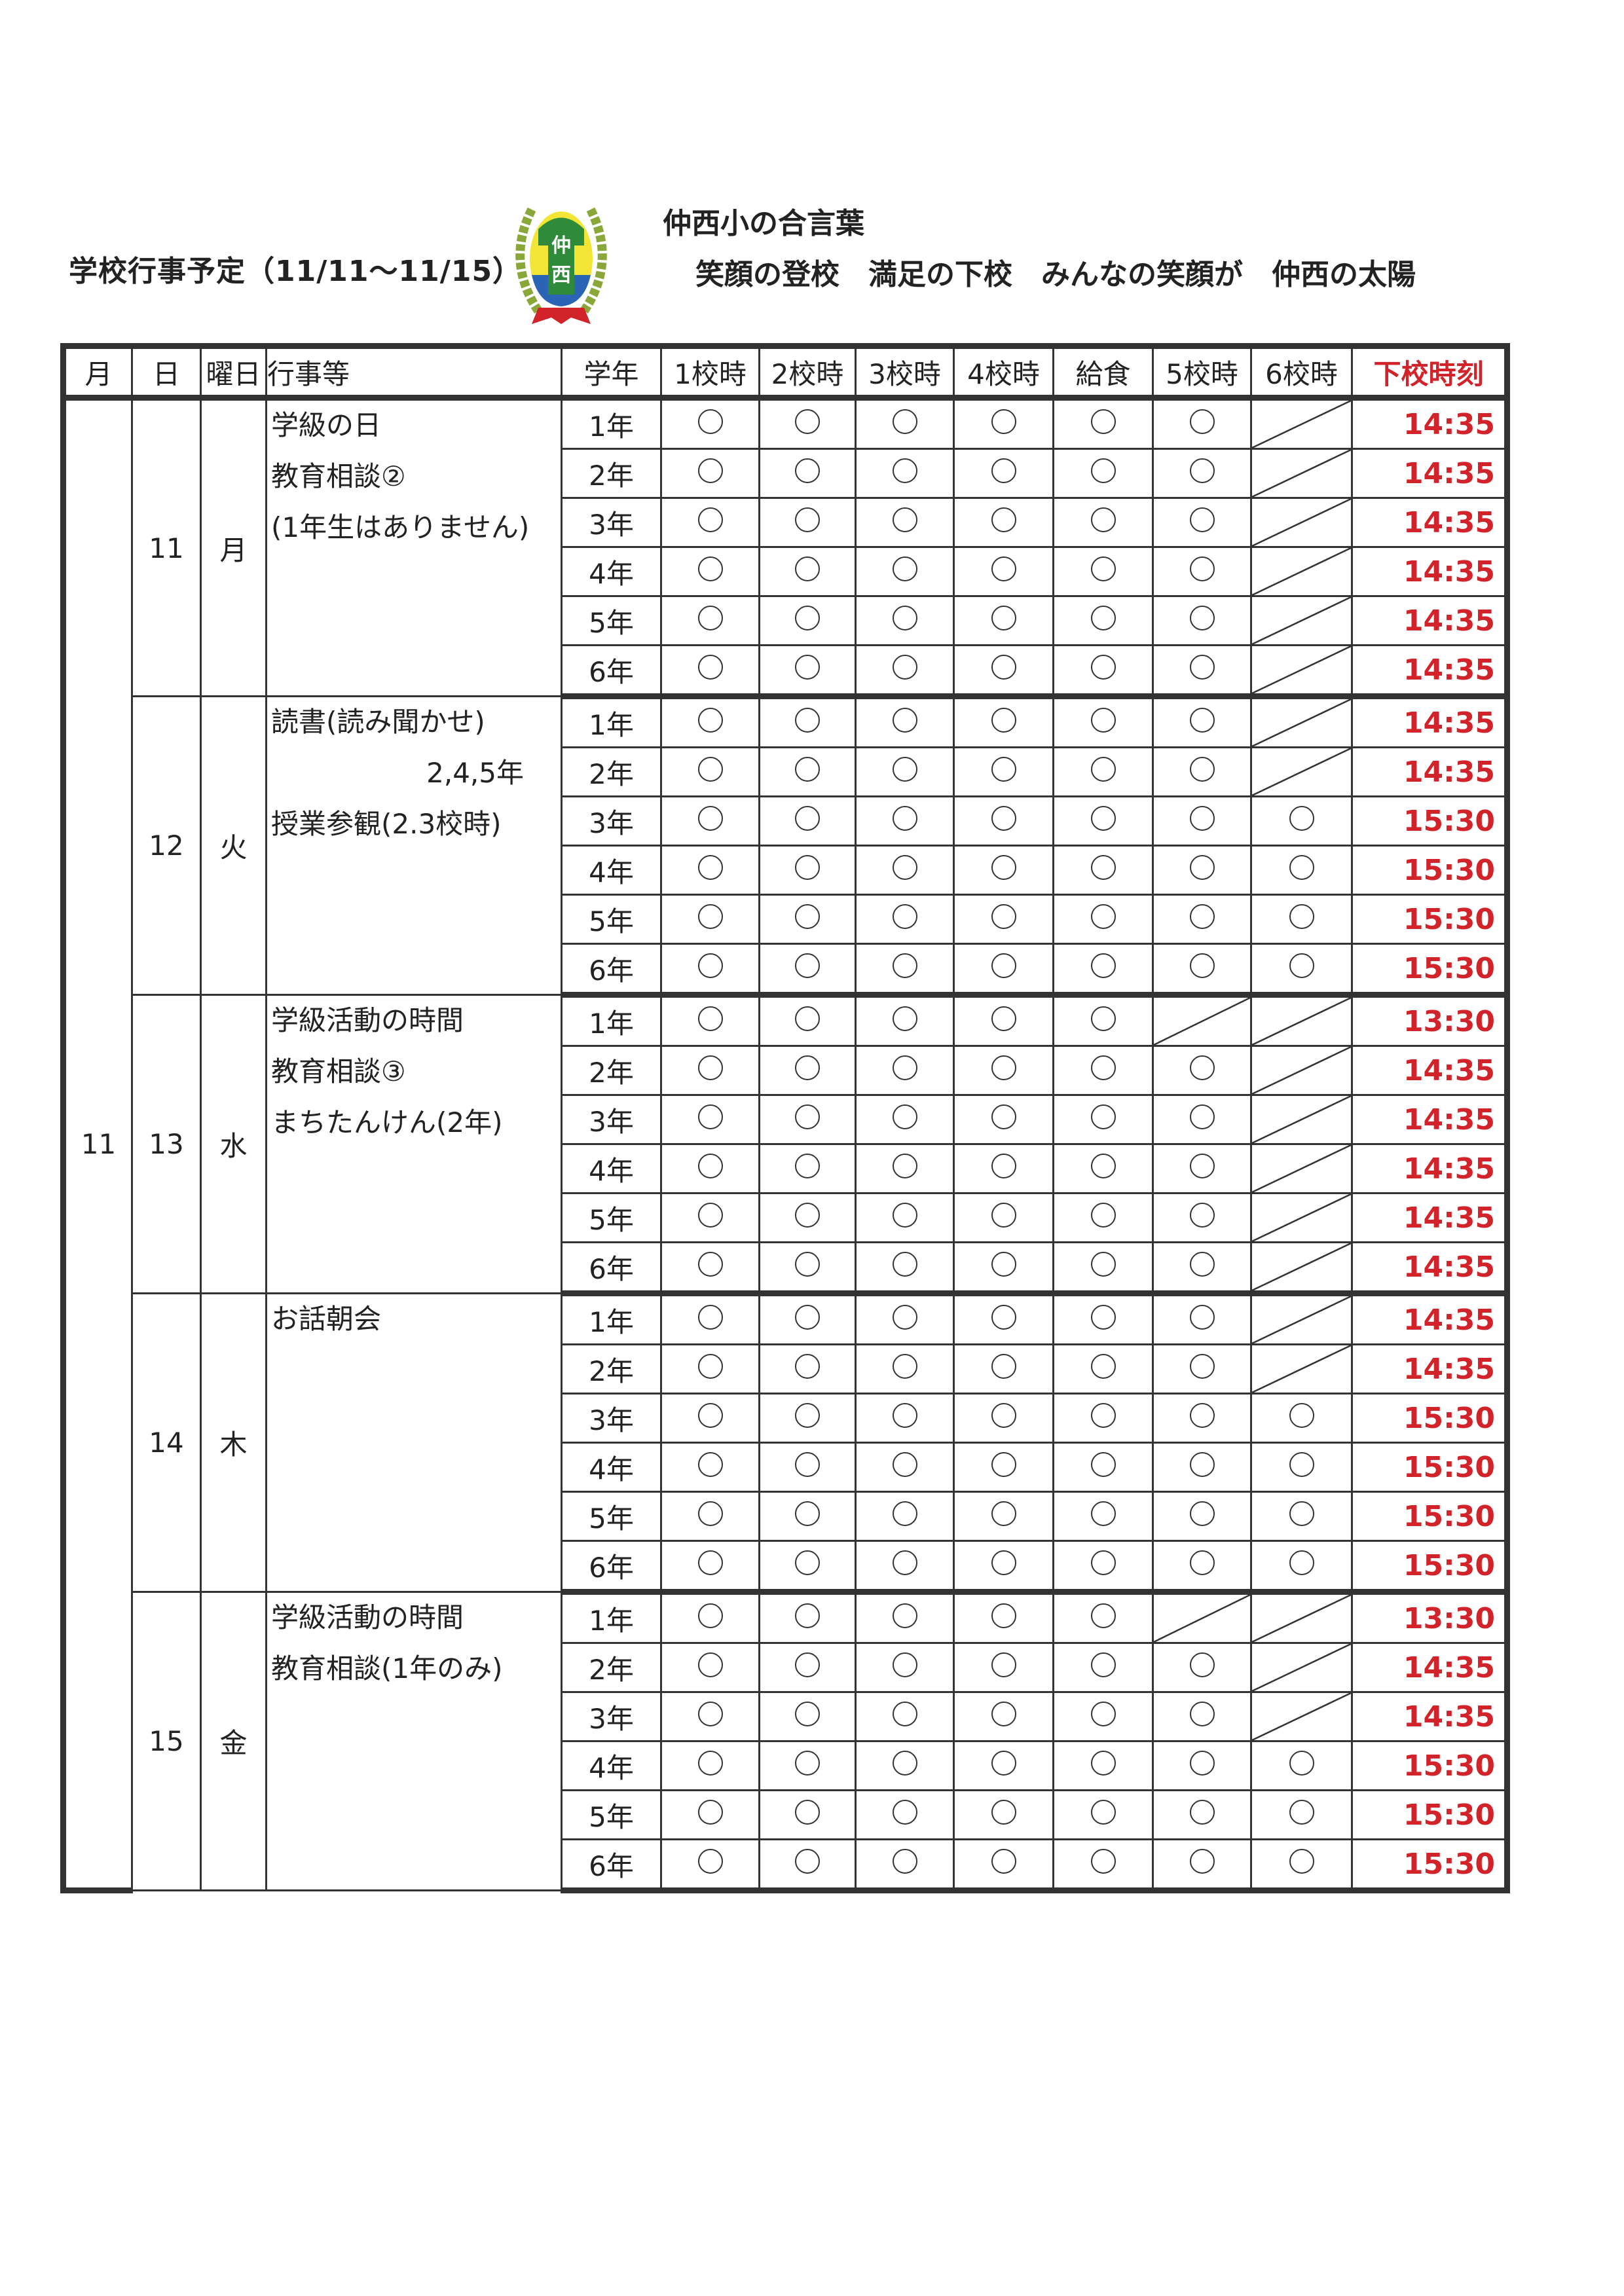 This screenshot has width=1624, height=2296. I want to click on column-header: 3校時, so click(905, 372).